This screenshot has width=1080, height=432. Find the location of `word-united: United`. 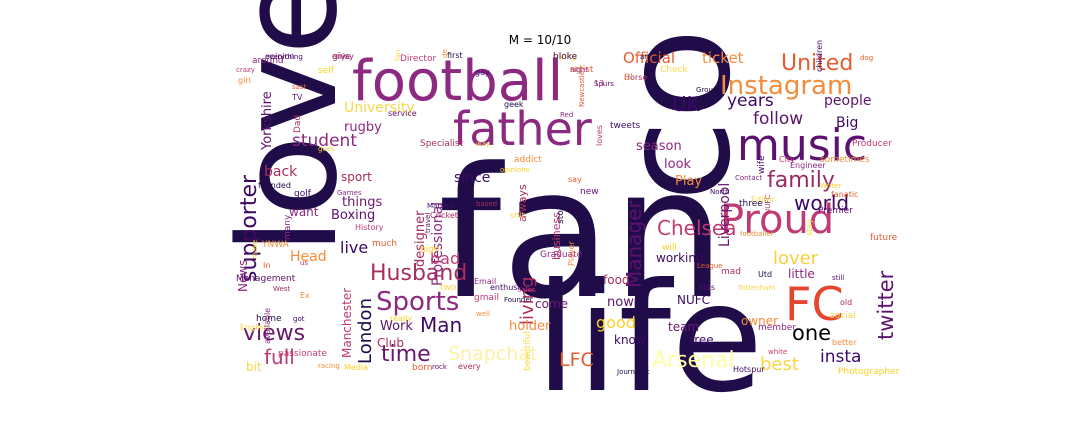

word-united: United is located at coordinates (817, 63).